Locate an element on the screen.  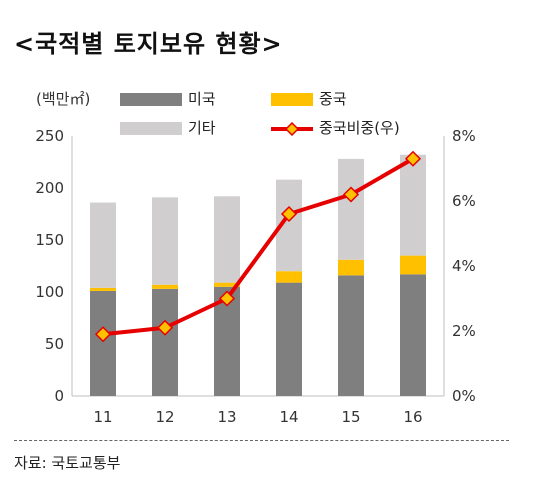
x-tick-label: 13 is located at coordinates (226, 417).